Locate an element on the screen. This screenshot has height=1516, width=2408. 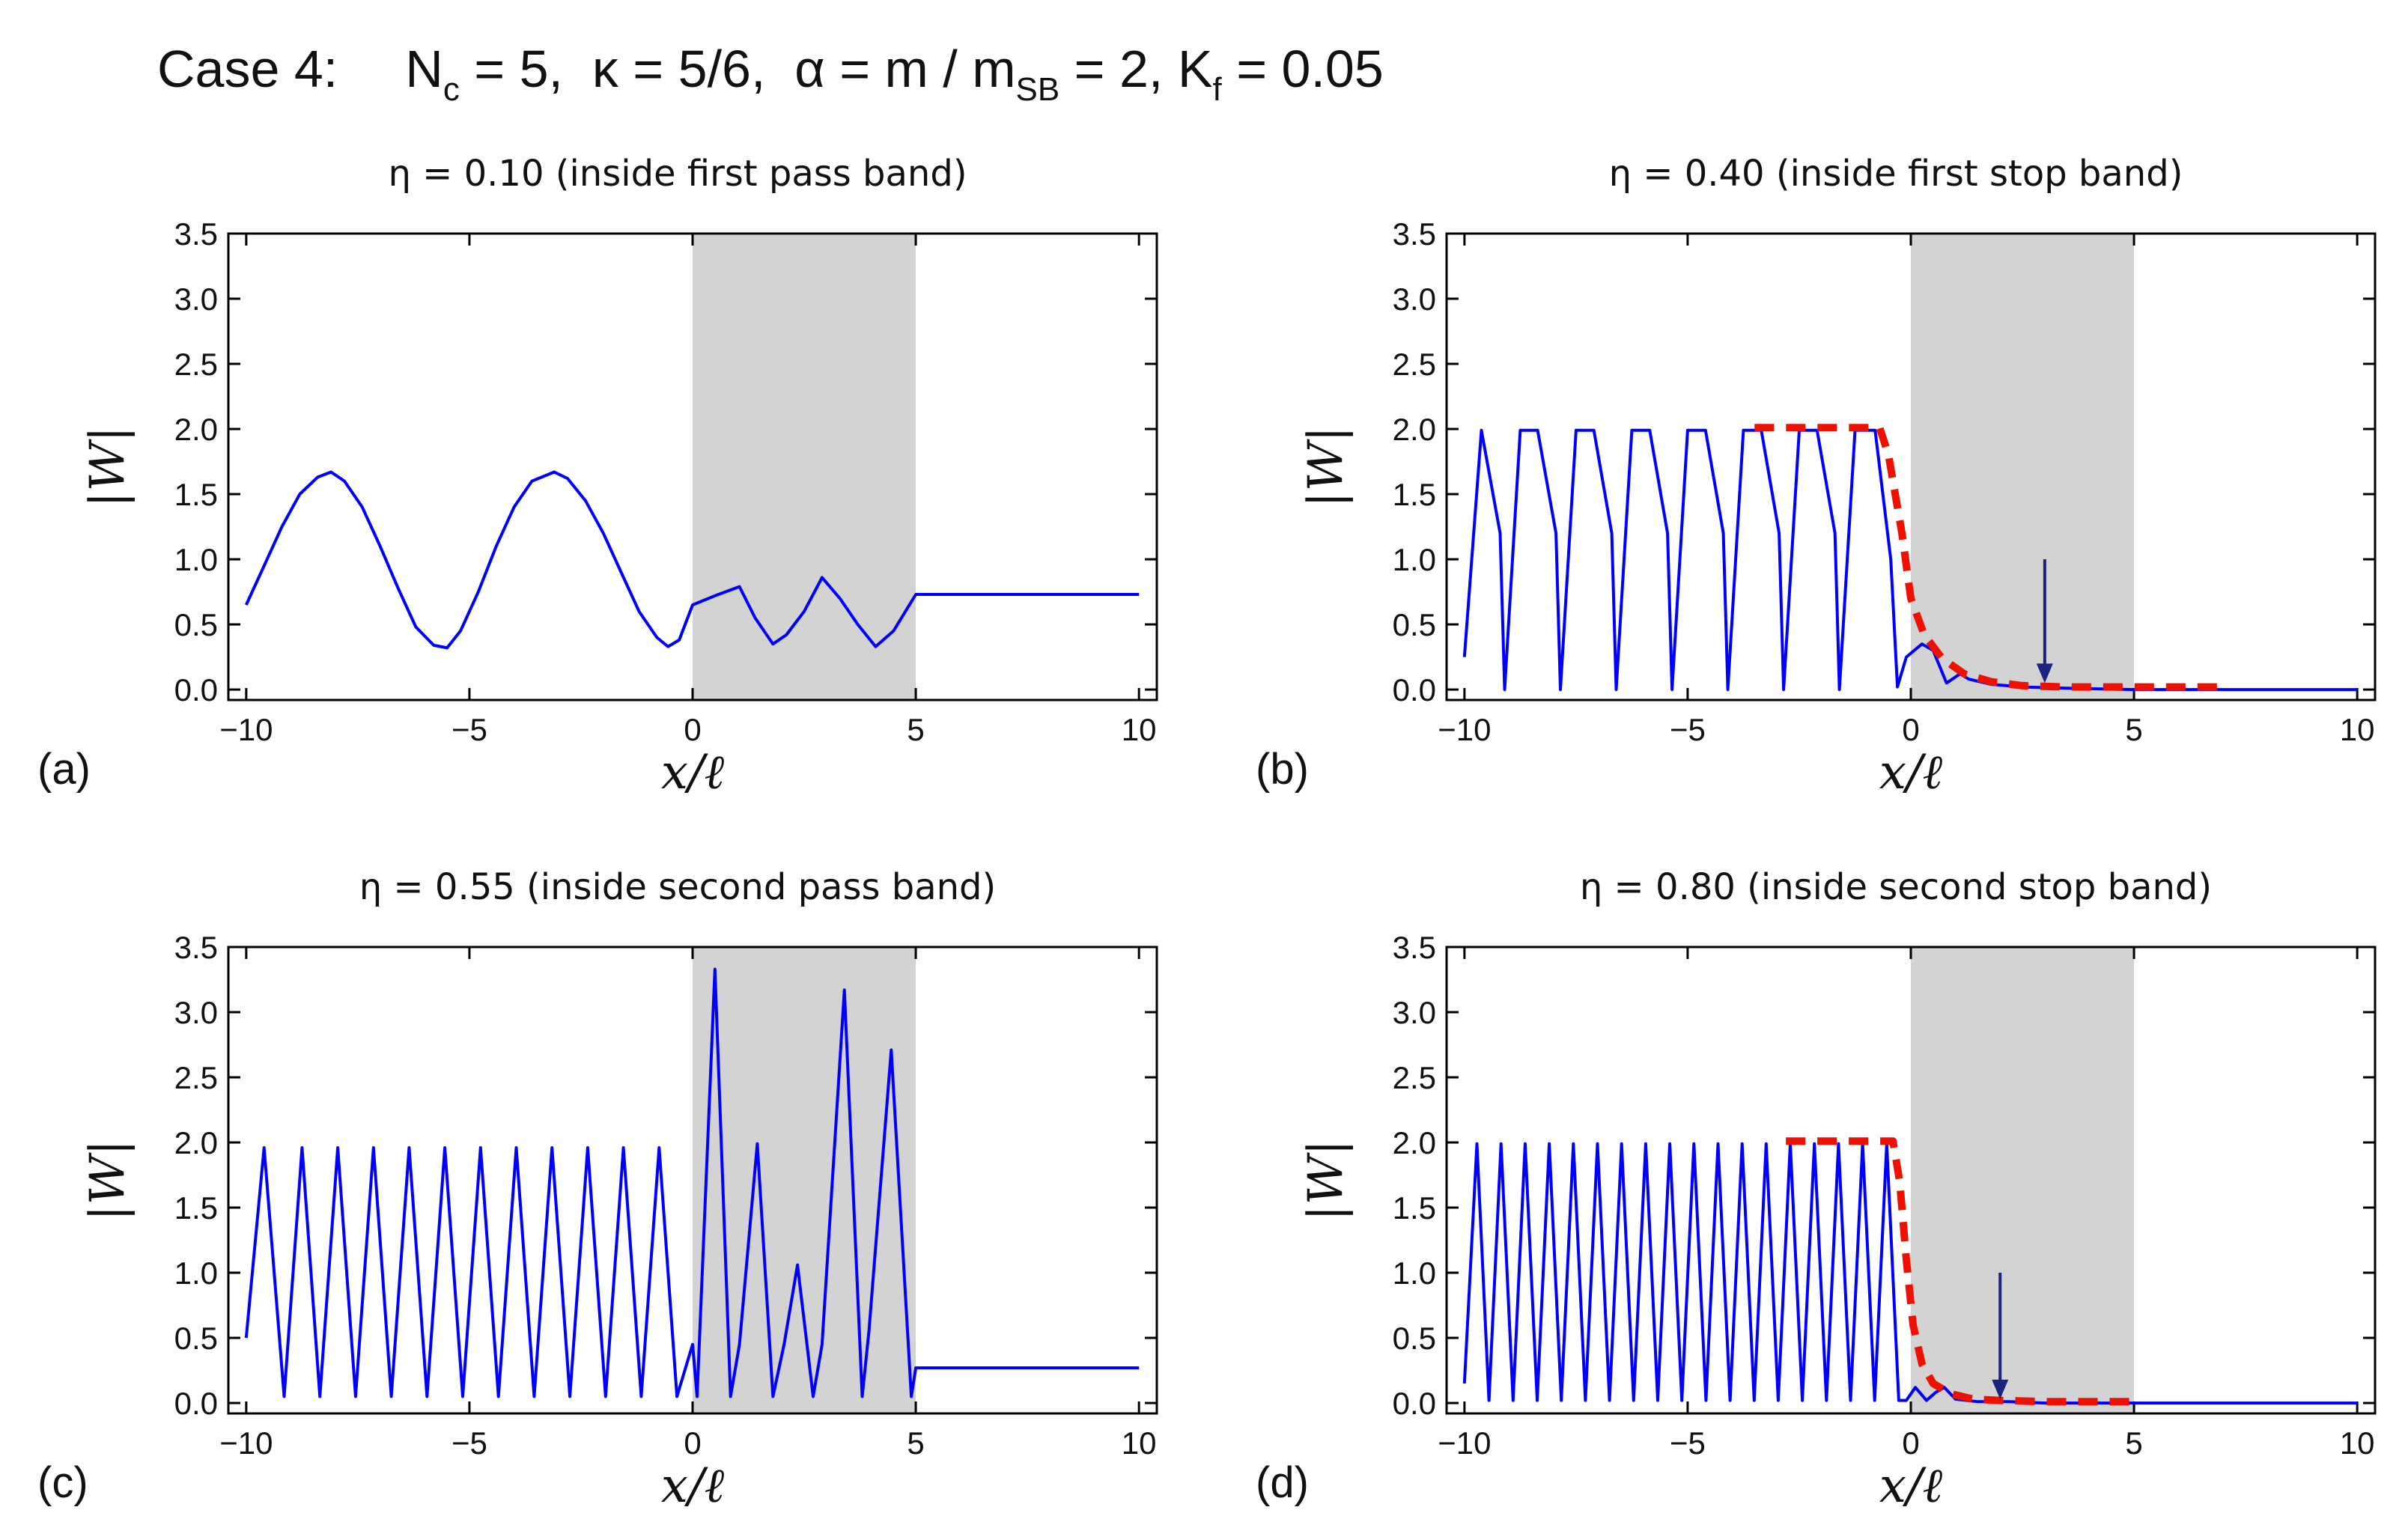
figure-title-subscript: c is located at coordinates (451, 89).